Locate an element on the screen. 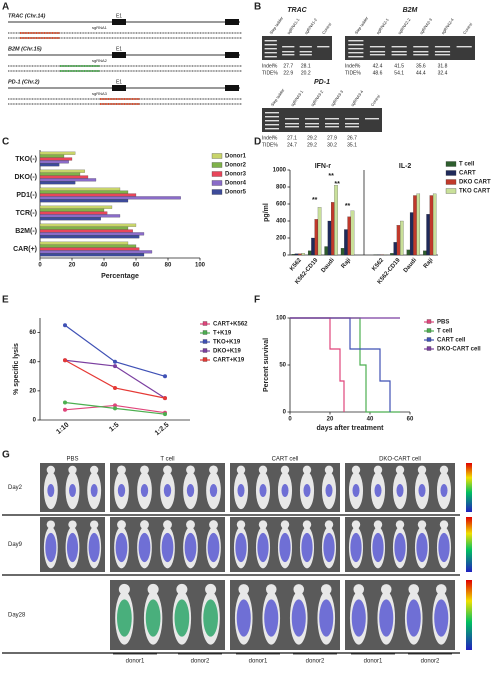 The height and width of the screenshot is (681, 500). x-tick-label: 80 is located at coordinates (168, 266).